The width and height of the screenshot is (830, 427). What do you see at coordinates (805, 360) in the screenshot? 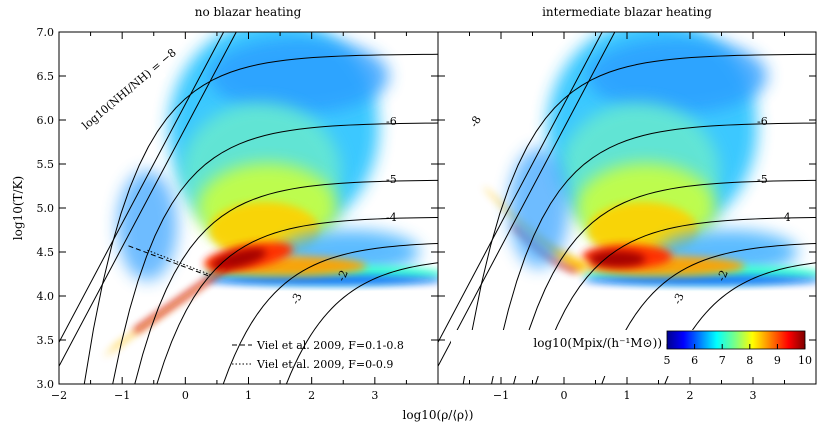
I see `colorbar-tick-label: 10` at bounding box center [805, 360].